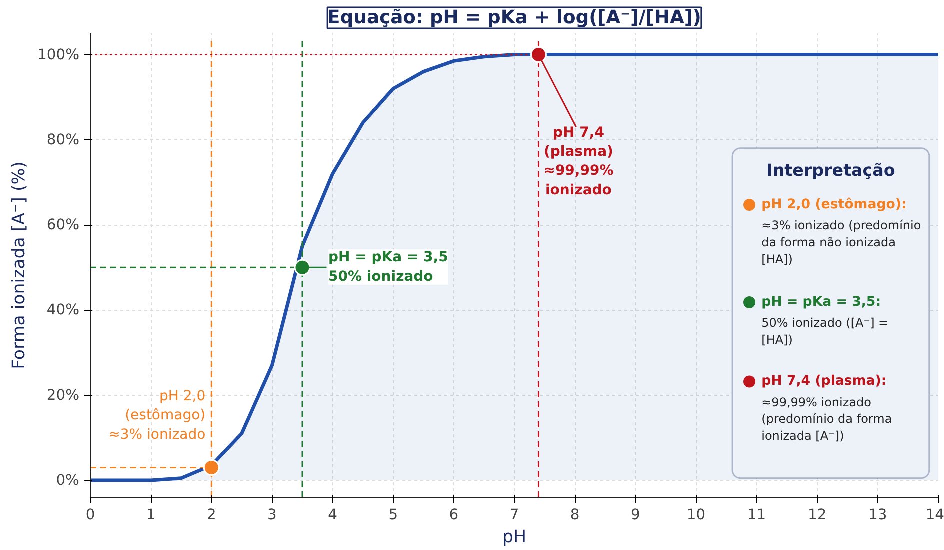 The width and height of the screenshot is (944, 550). I want to click on y-tick-label: 0%, so click(68, 480).